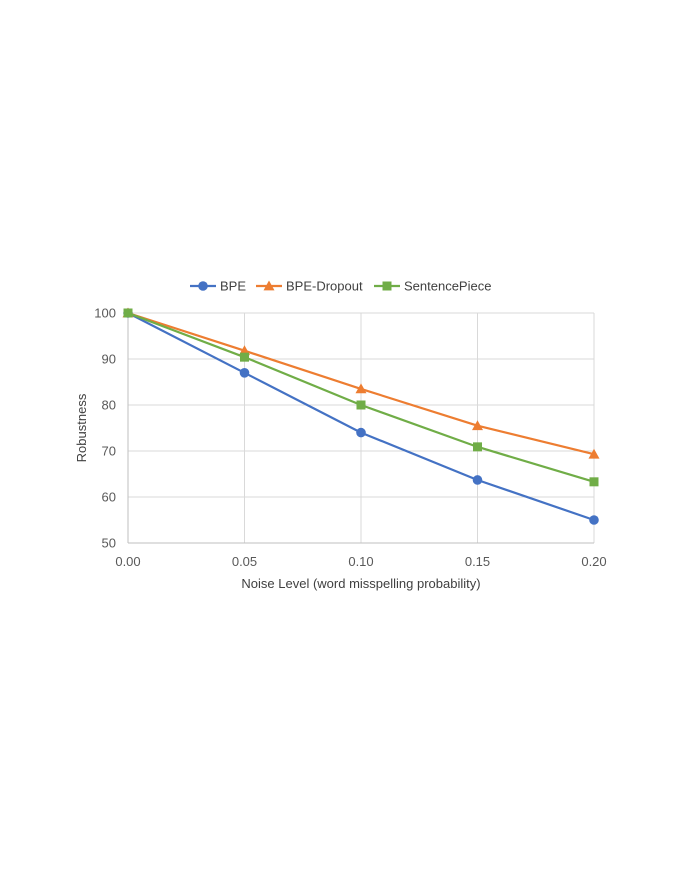  I want to click on x-tick-label: 0.15, so click(477, 561).